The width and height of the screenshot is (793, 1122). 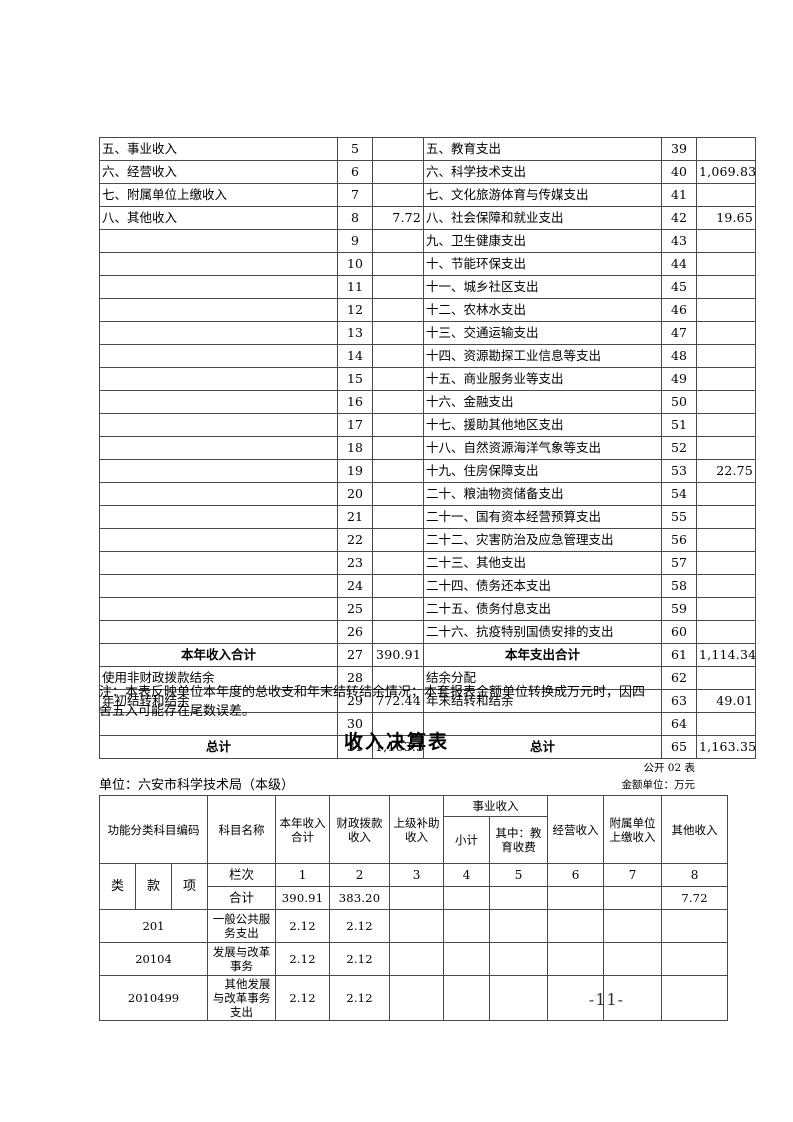 I want to click on expense-item-label: 二十三、其他支出, so click(x=542, y=563).